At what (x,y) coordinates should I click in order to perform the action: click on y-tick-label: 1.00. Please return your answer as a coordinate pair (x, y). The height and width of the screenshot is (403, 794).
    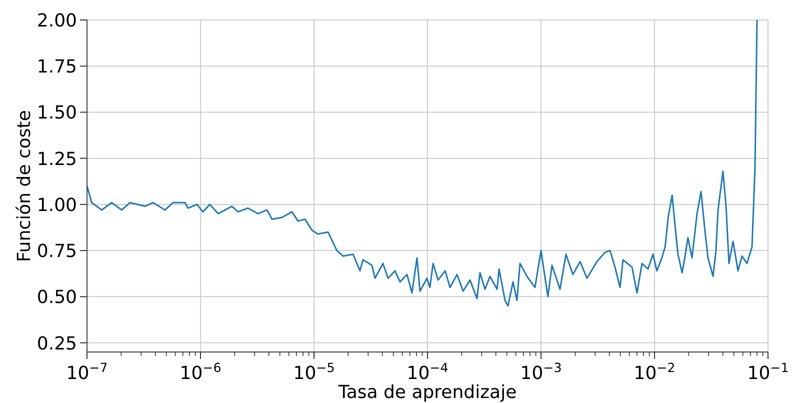
    Looking at the image, I should click on (56, 205).